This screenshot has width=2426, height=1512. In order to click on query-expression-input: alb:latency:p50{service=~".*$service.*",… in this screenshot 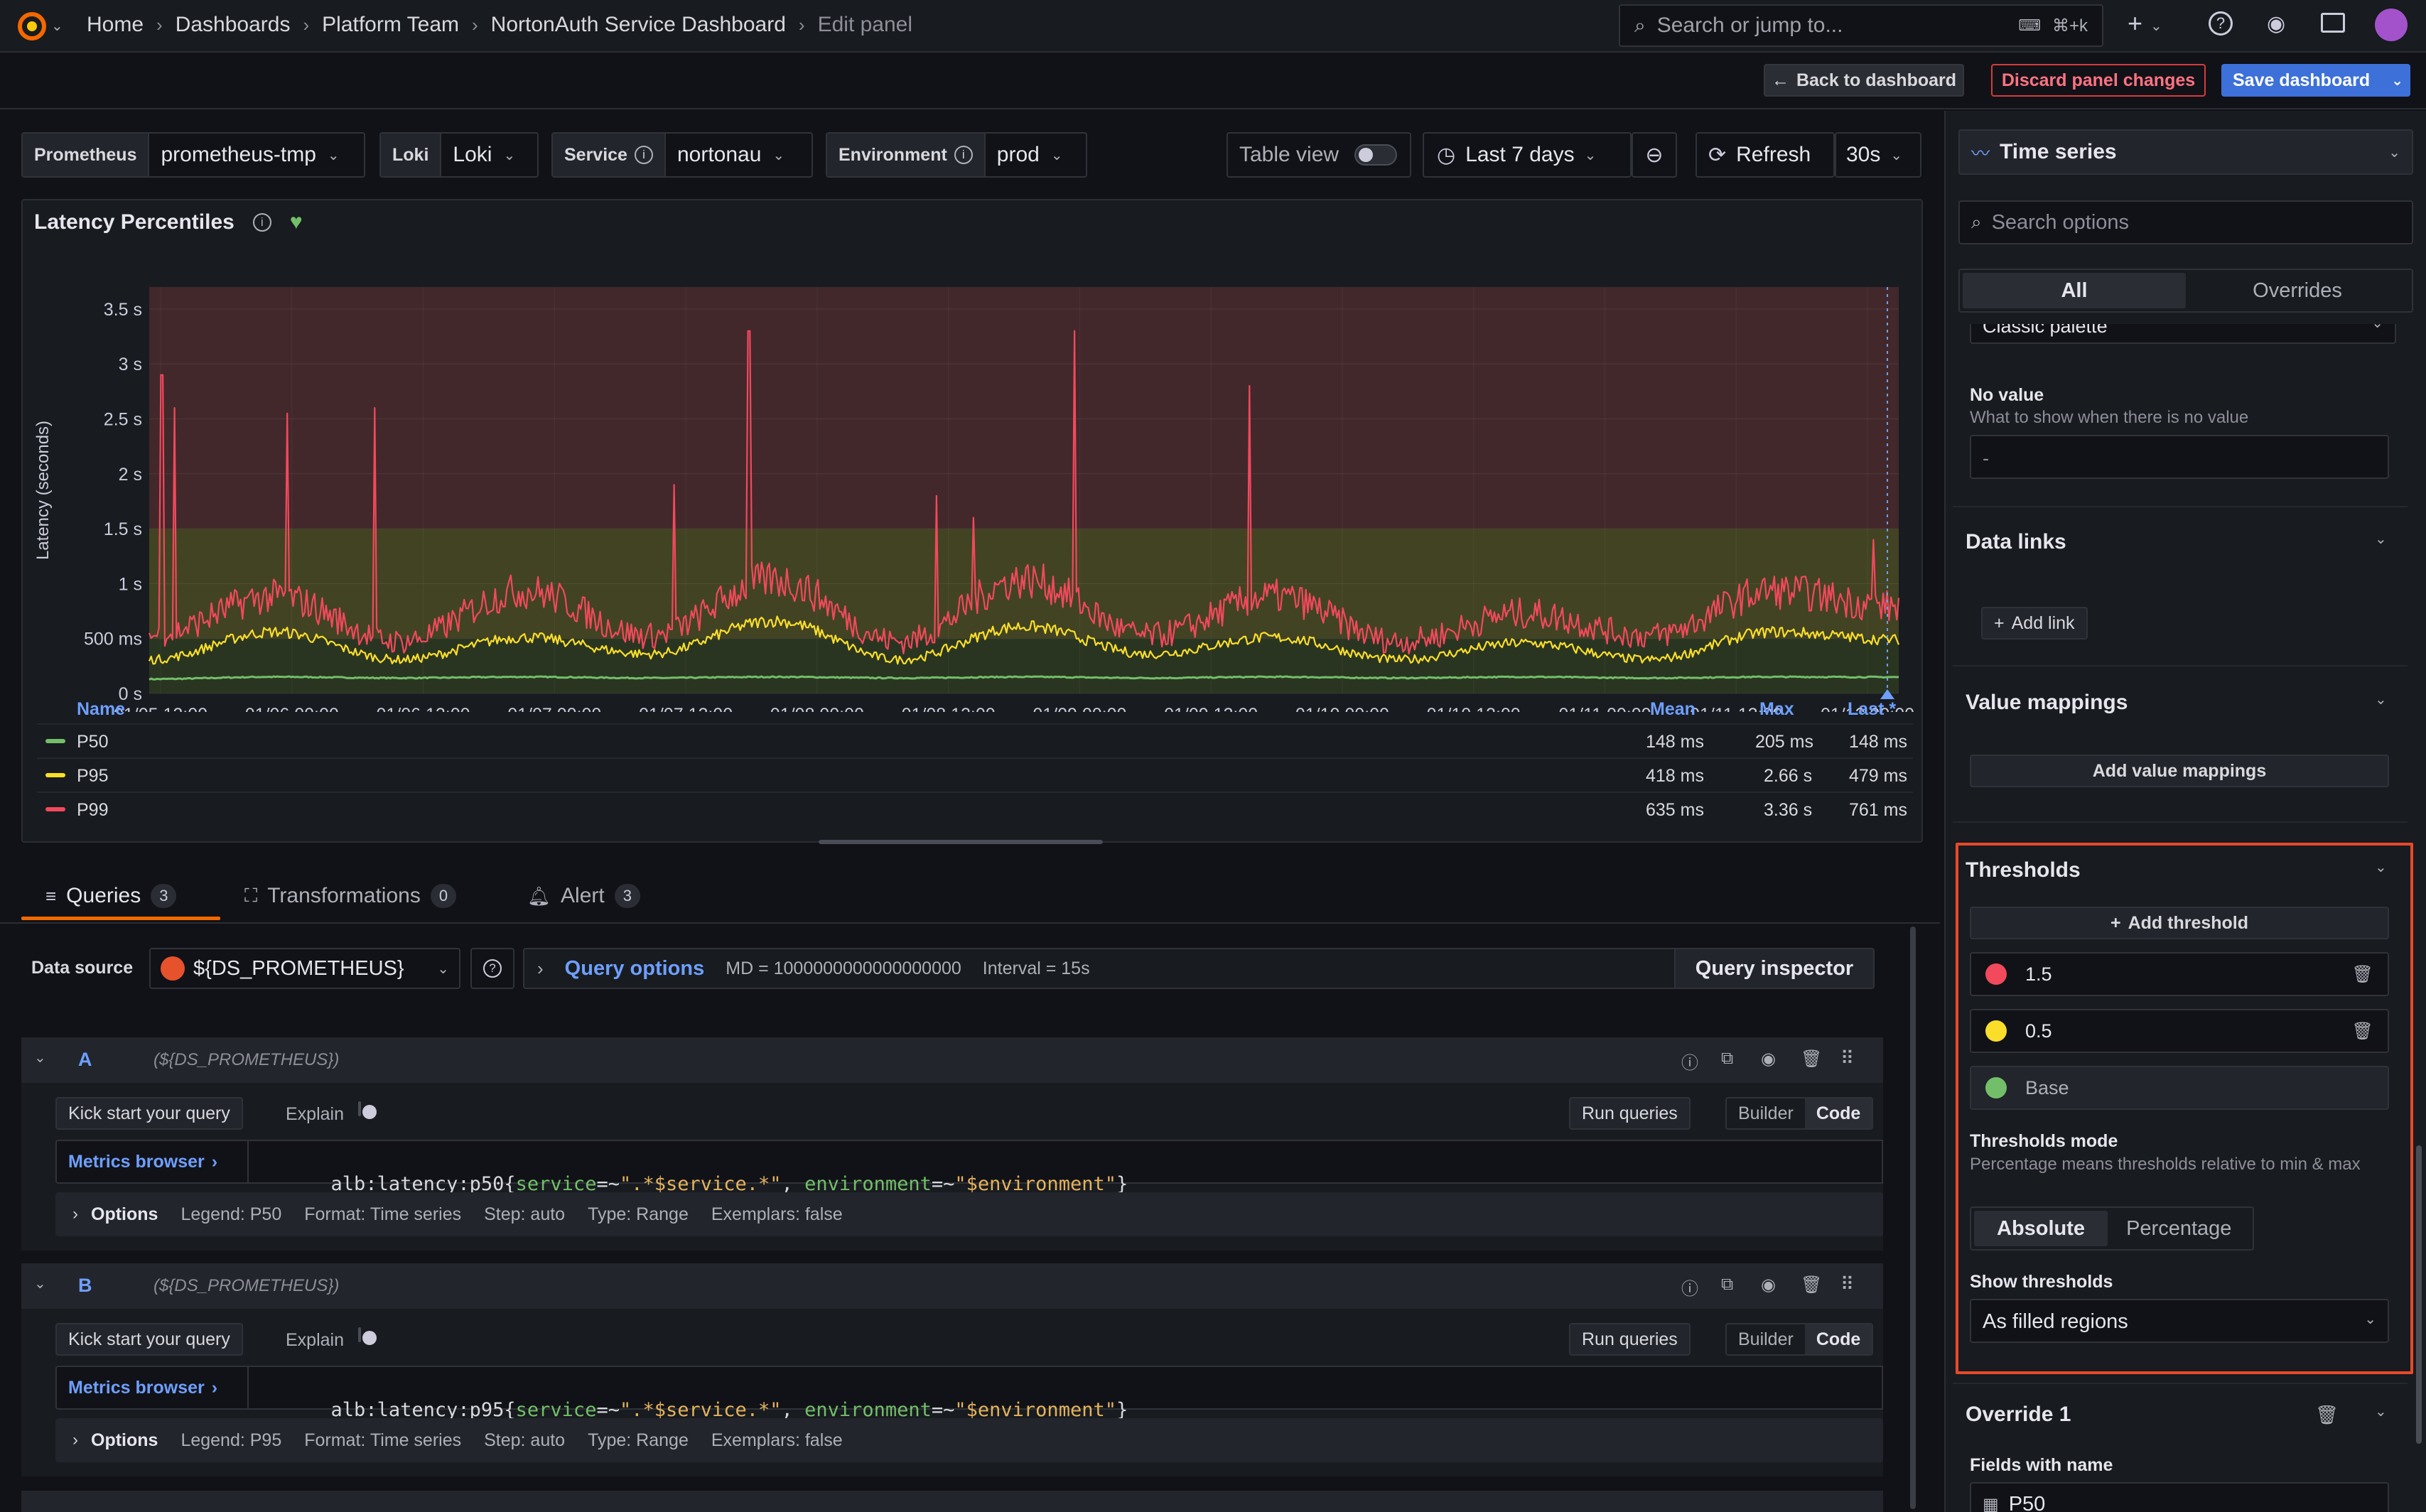, I will do `click(1066, 1167)`.